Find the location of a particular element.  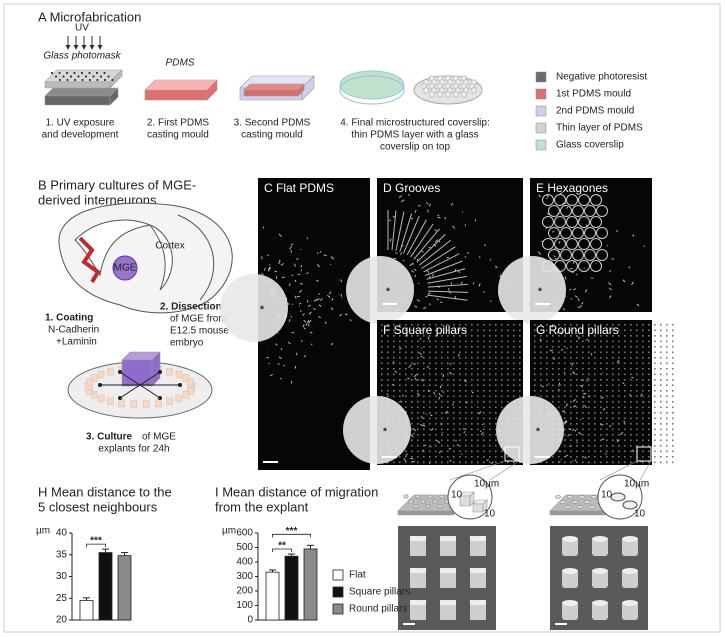

shape is located at coordinates (274, 87).